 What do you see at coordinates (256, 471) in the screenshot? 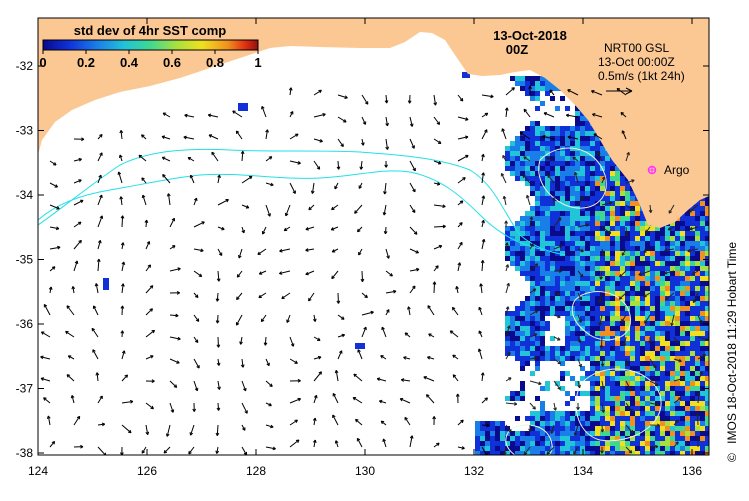
I see `x-tick-label: 128` at bounding box center [256, 471].